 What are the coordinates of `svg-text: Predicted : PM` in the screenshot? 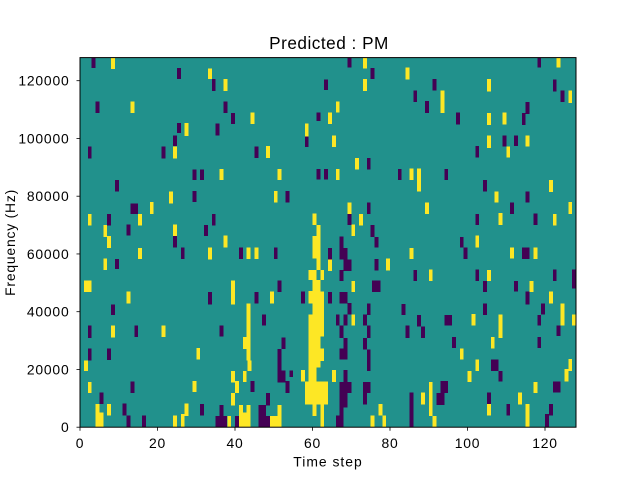 It's located at (329, 43).